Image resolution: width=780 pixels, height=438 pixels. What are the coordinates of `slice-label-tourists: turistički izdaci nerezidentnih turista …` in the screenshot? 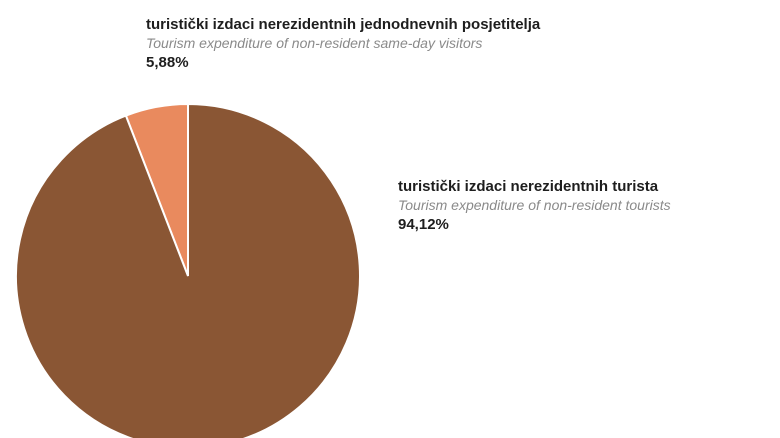 It's located at (534, 206).